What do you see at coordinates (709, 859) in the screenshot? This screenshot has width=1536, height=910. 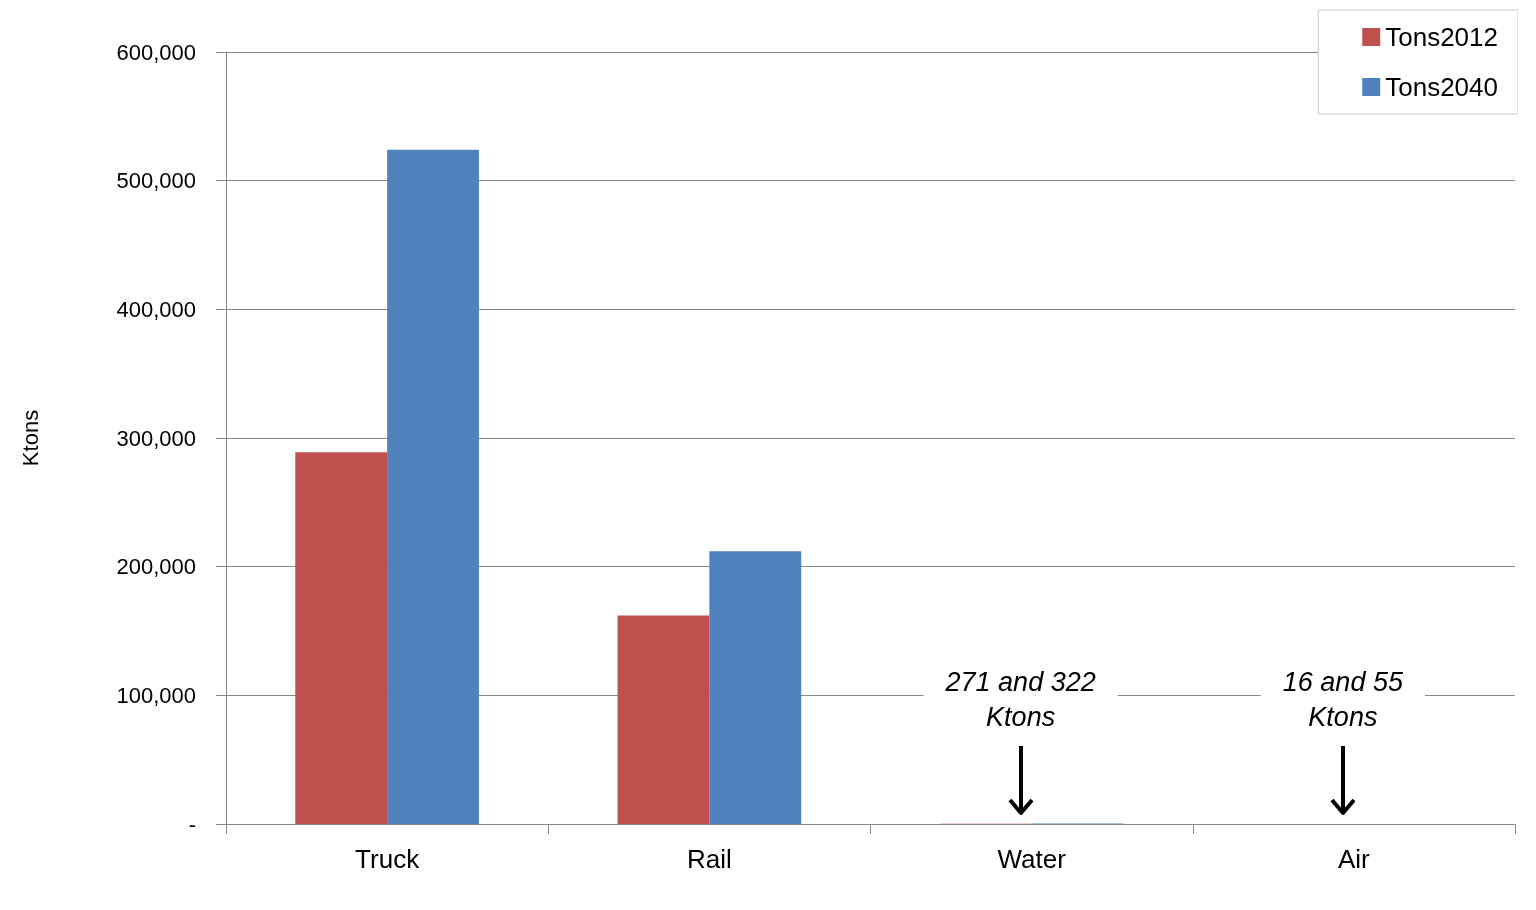 I see `x-tick-label: Rail` at bounding box center [709, 859].